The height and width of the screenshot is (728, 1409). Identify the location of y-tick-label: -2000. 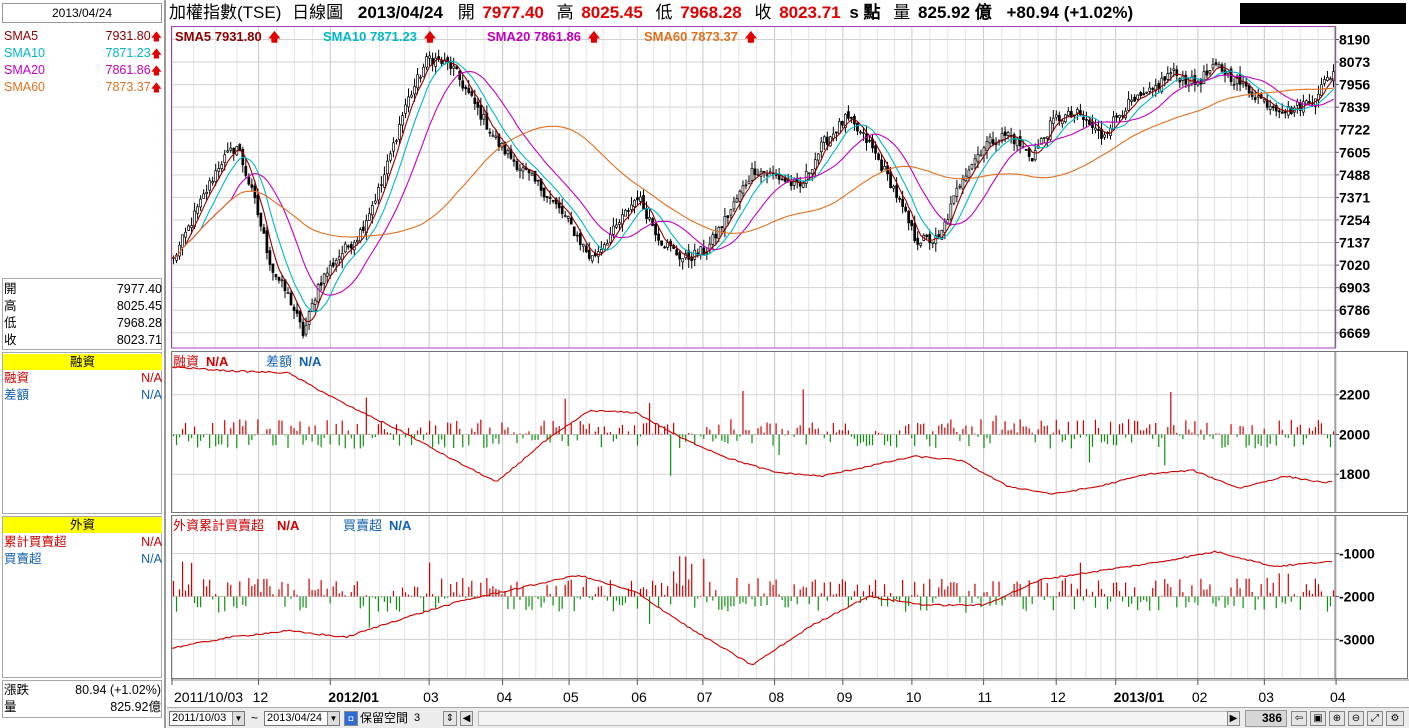
(1357, 597).